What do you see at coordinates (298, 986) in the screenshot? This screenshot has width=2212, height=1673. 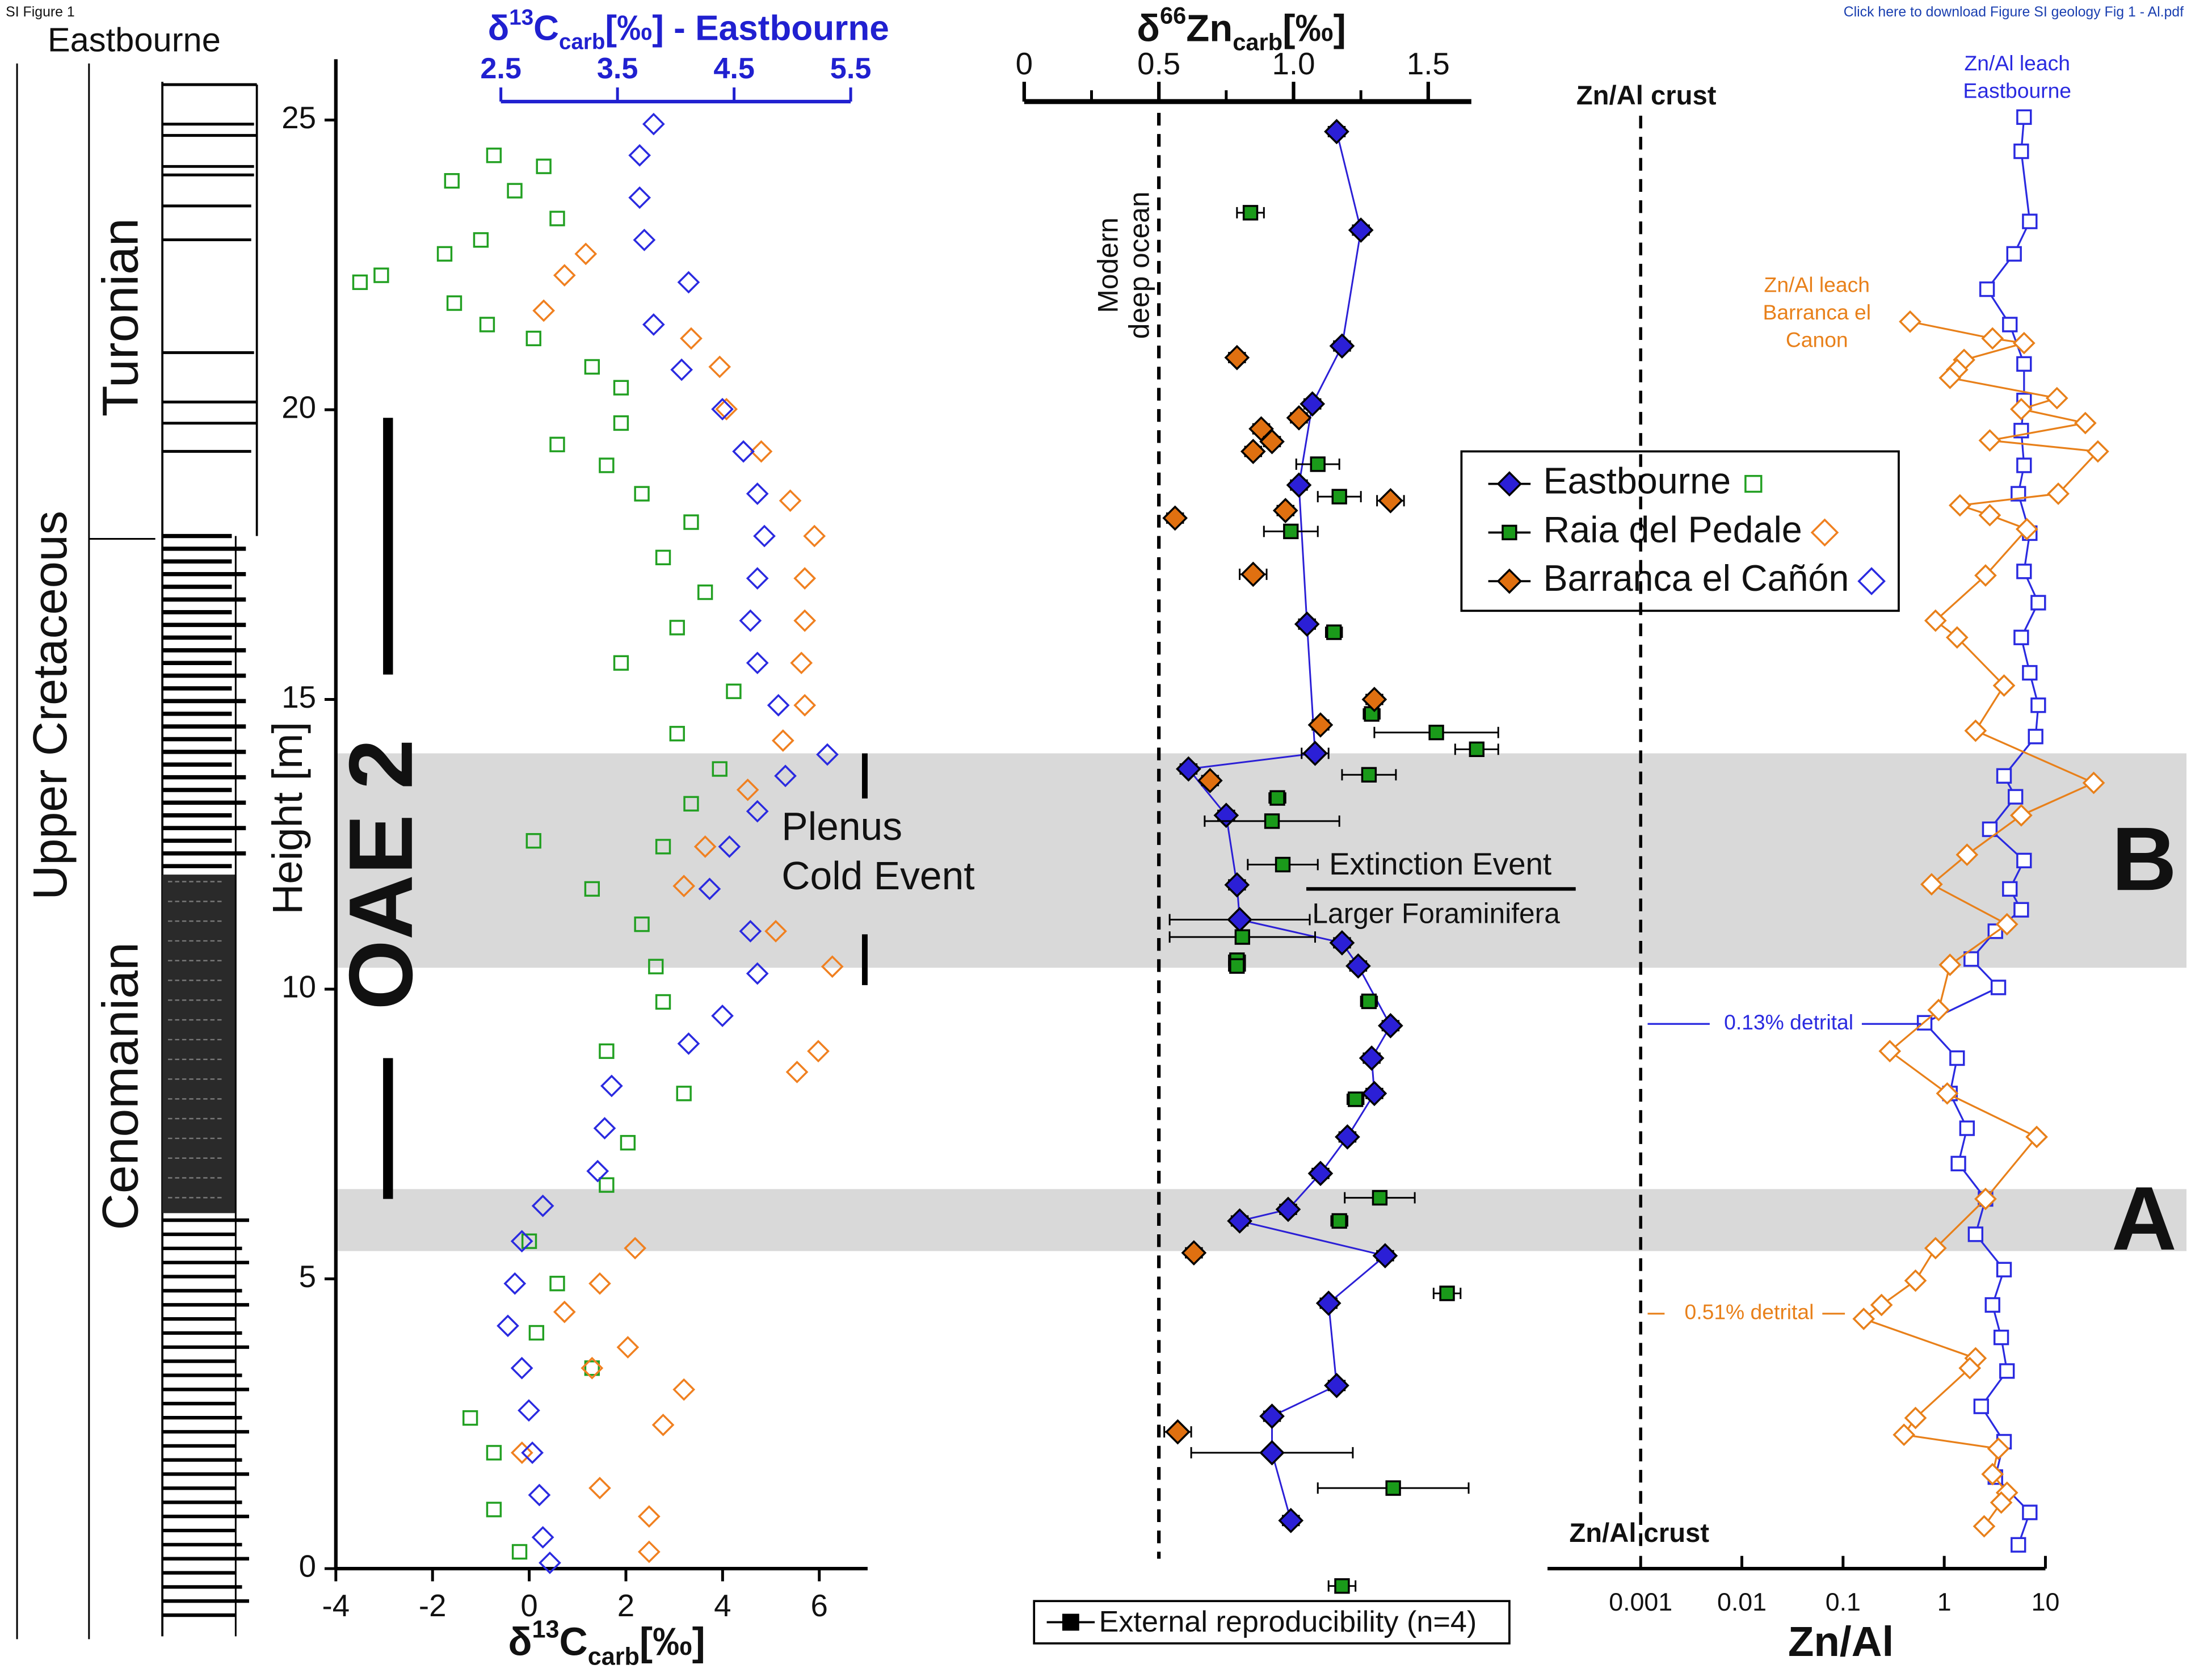 I see `y-tick-label: 10` at bounding box center [298, 986].